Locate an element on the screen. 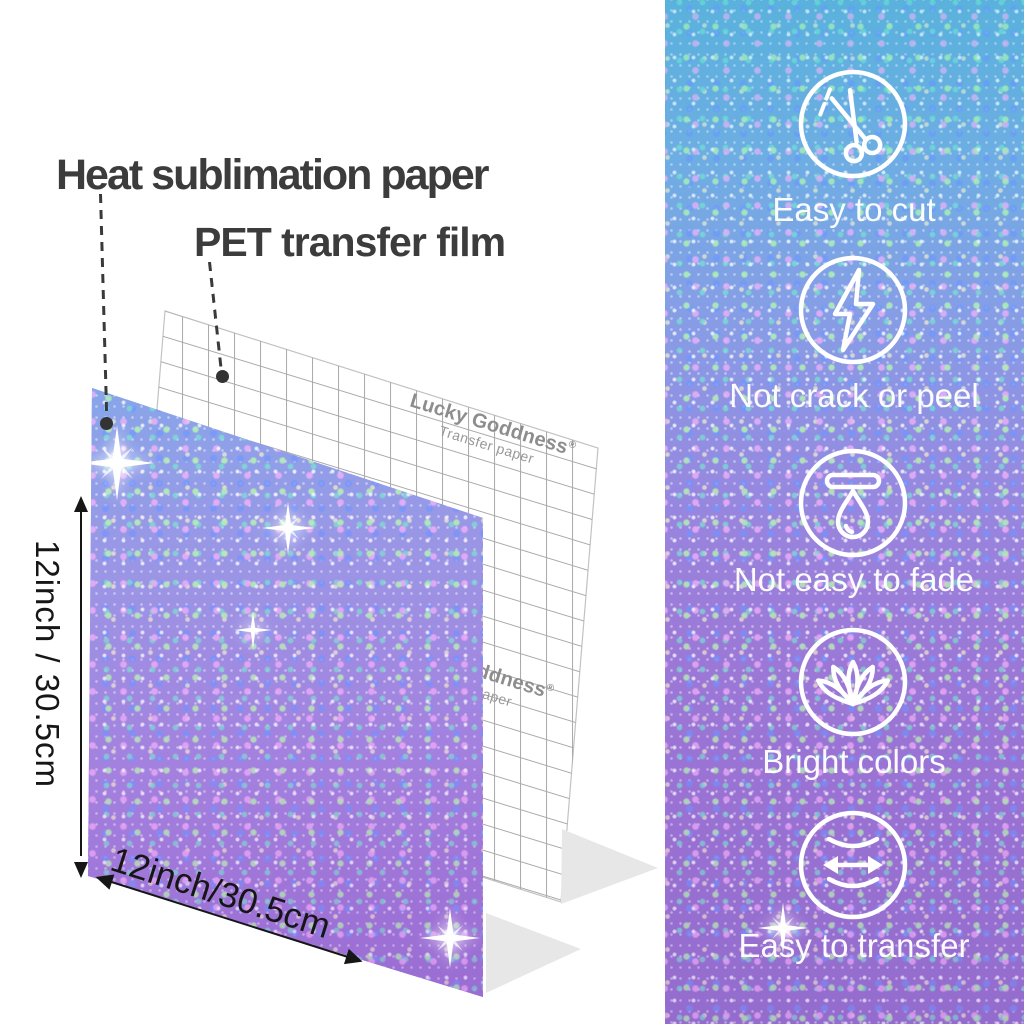  feature-label-bright-colors: Bright colors is located at coordinates (854, 761).